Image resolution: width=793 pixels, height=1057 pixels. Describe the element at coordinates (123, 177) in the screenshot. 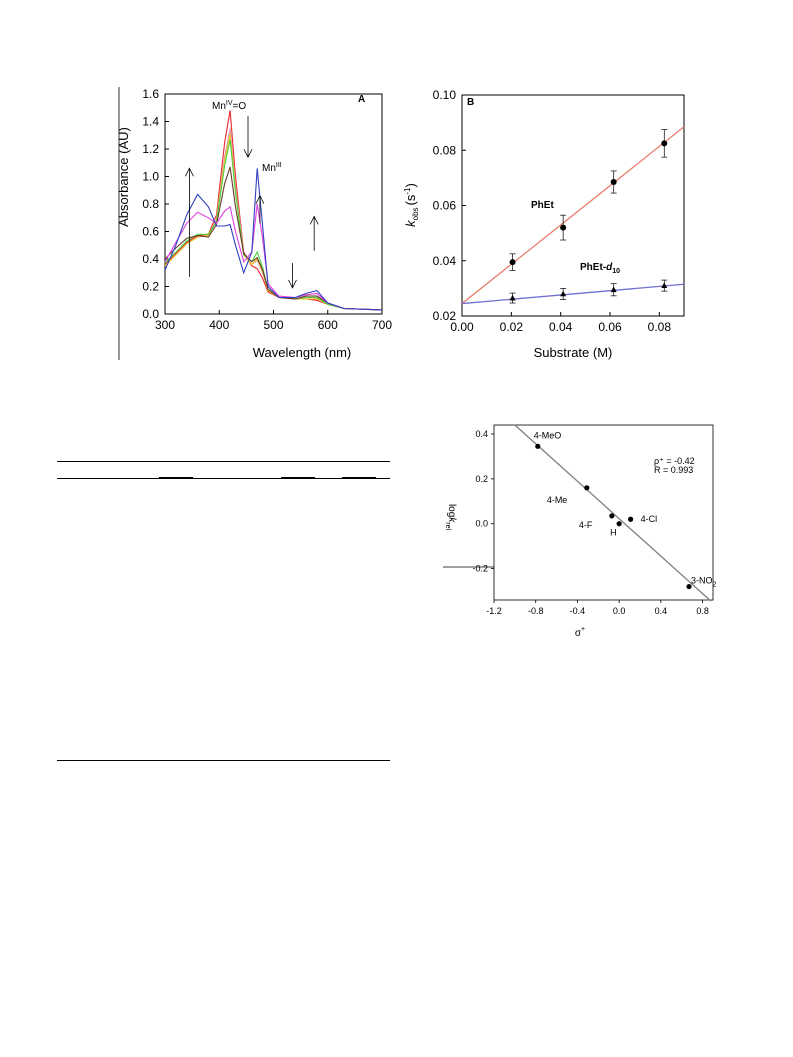

I see `panel-a-y-axis-label: Absorbance (AU)` at that location.